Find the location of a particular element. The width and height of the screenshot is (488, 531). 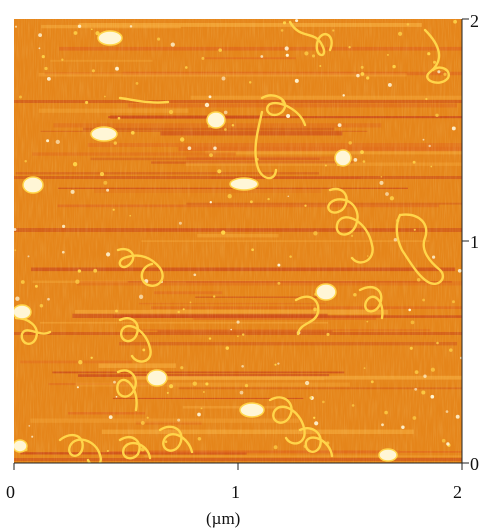

aggregate-upper-left is located at coordinates (104, 134).